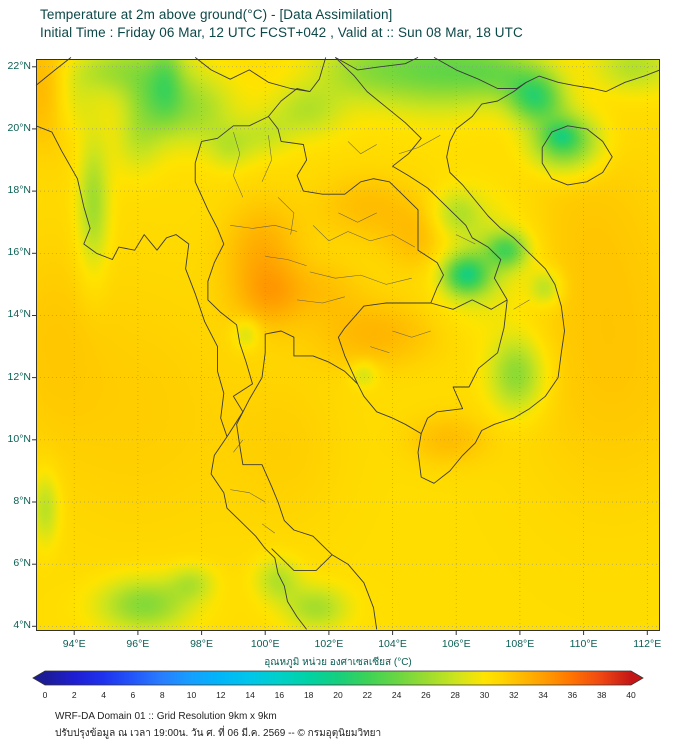 The height and width of the screenshot is (756, 676). I want to click on x-axis-tick-label: 110°E, so click(583, 644).